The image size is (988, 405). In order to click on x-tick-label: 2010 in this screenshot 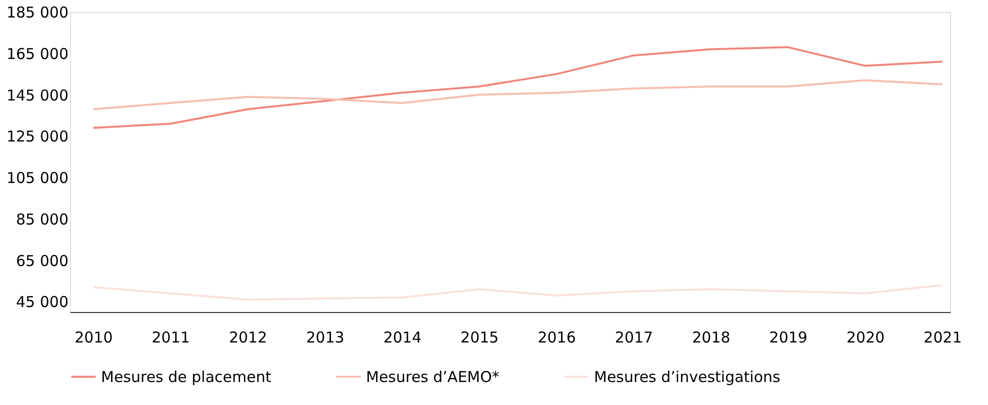, I will do `click(93, 337)`.